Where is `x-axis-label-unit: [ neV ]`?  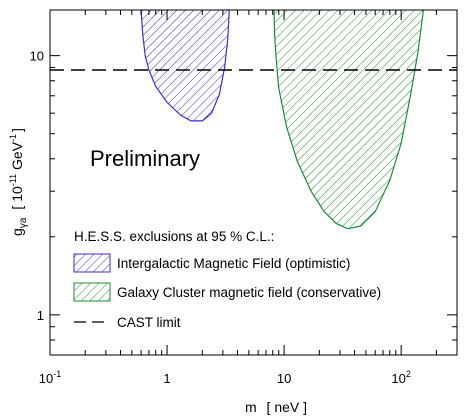
x-axis-label-unit: [ neV ] is located at coordinates (287, 407).